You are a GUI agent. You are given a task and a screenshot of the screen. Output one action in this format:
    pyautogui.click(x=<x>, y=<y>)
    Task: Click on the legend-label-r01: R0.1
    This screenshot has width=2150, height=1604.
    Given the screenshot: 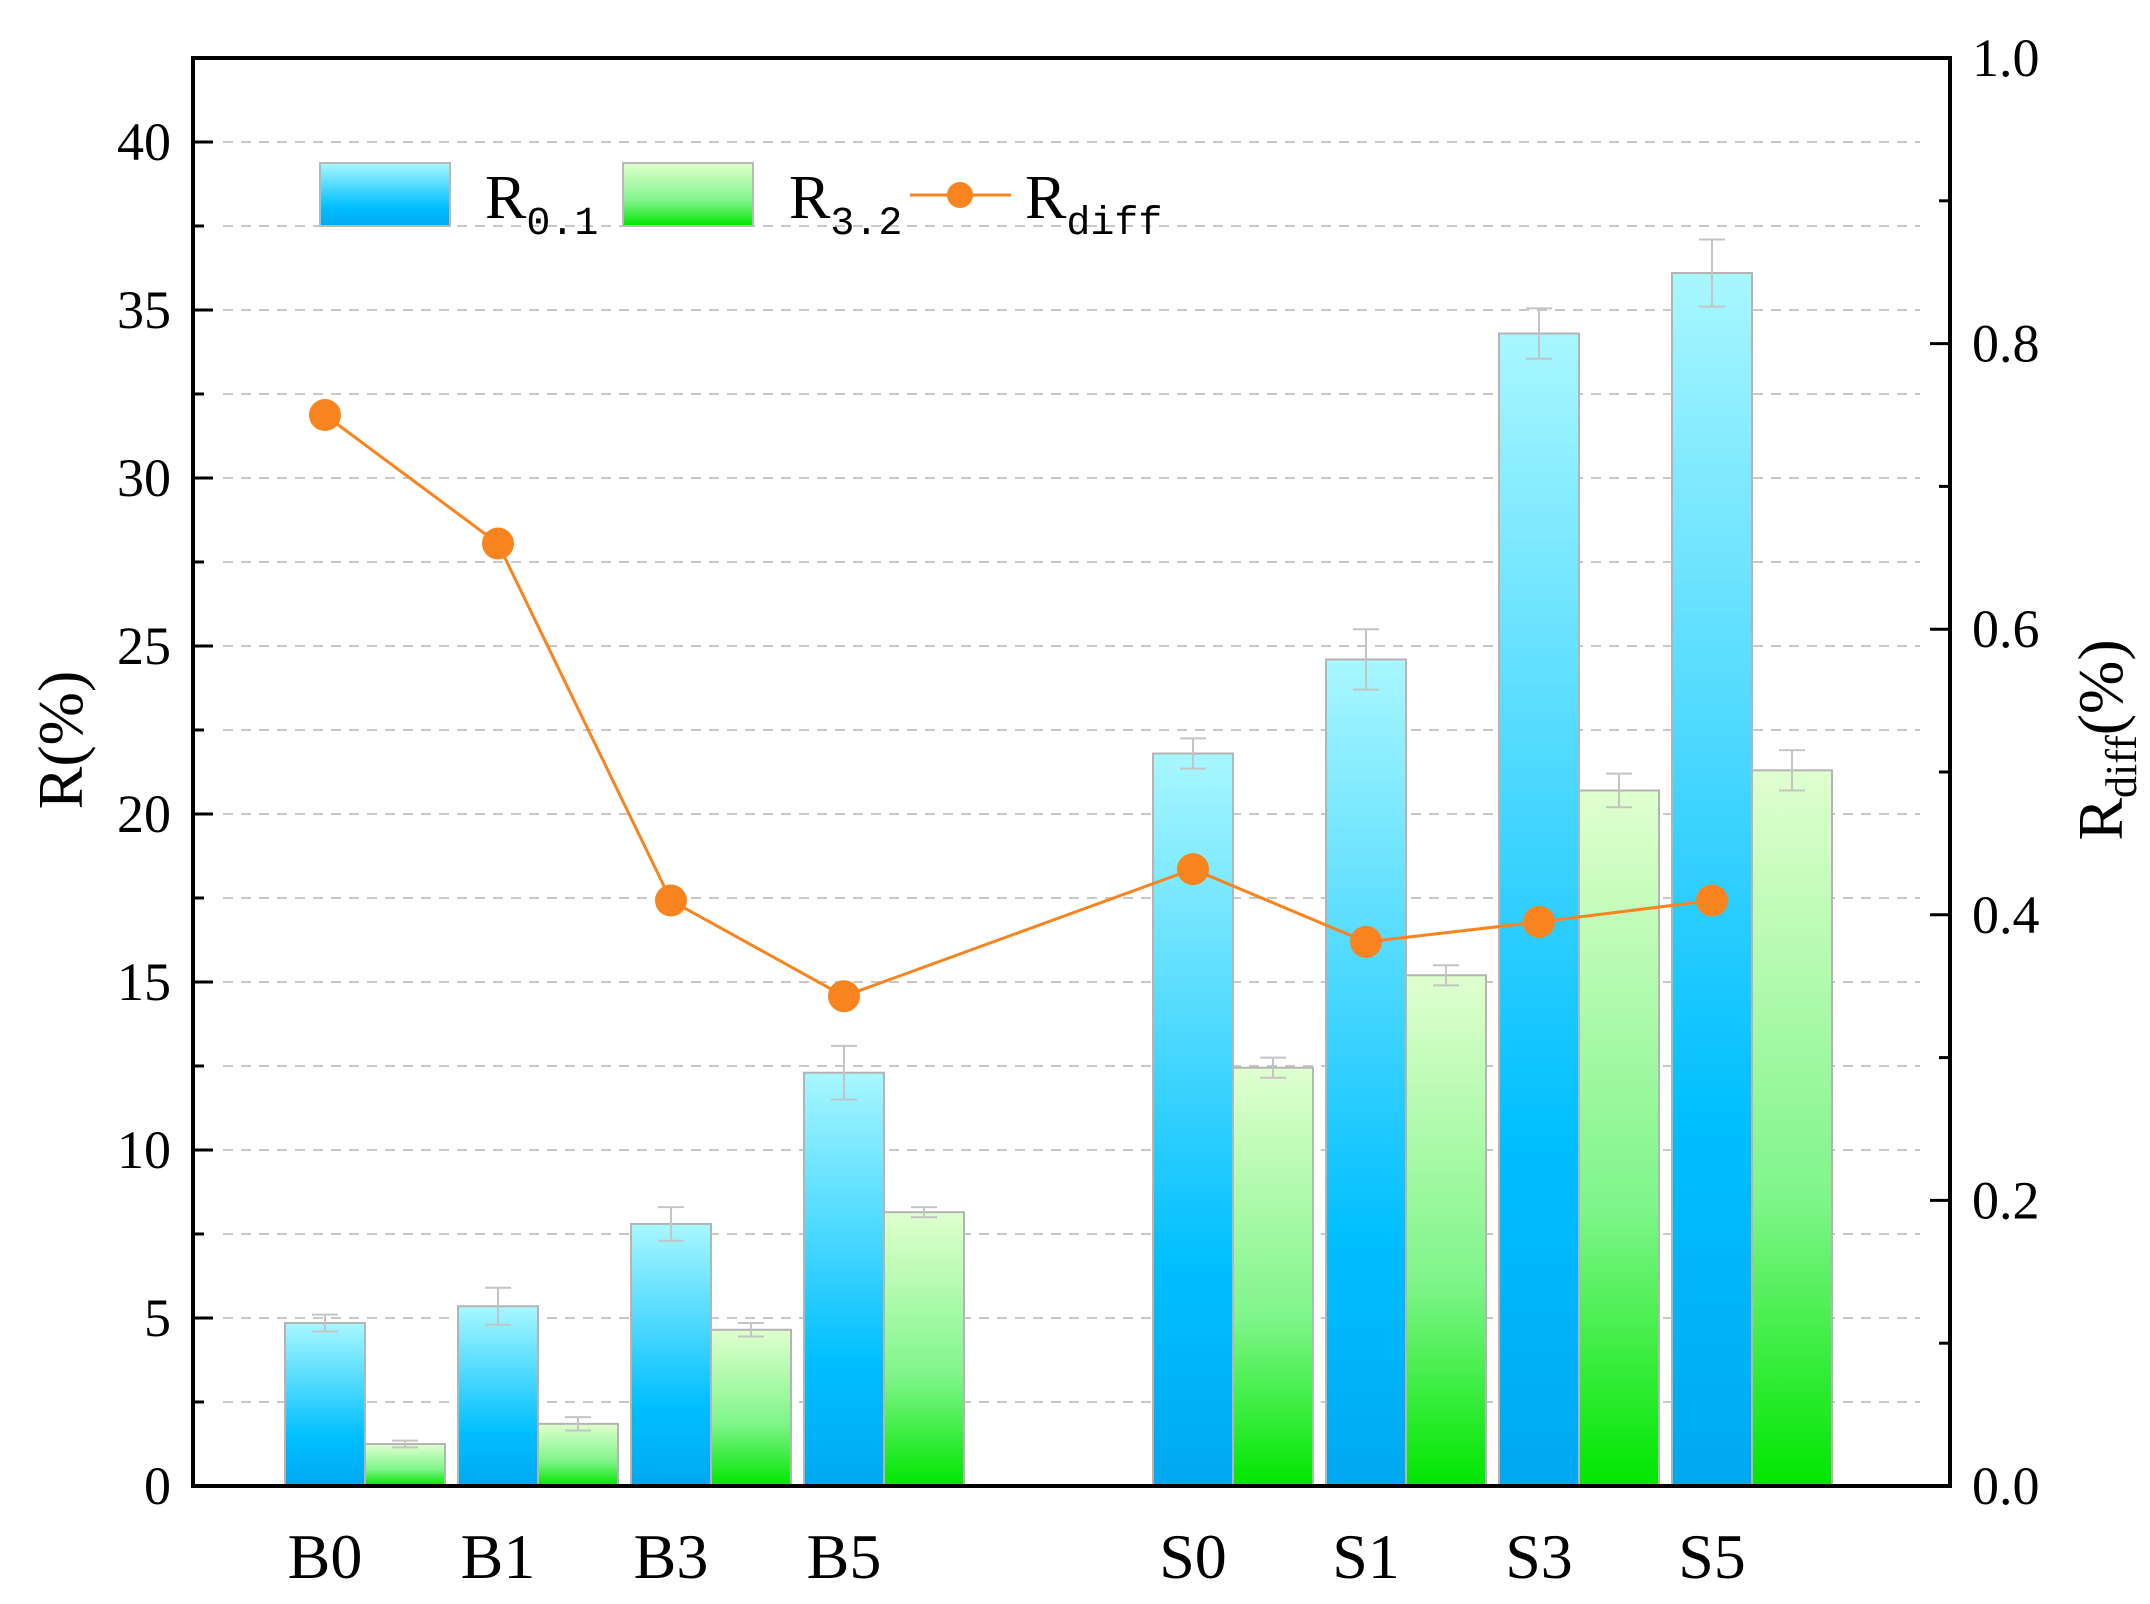 What is the action you would take?
    pyautogui.click(x=541, y=205)
    